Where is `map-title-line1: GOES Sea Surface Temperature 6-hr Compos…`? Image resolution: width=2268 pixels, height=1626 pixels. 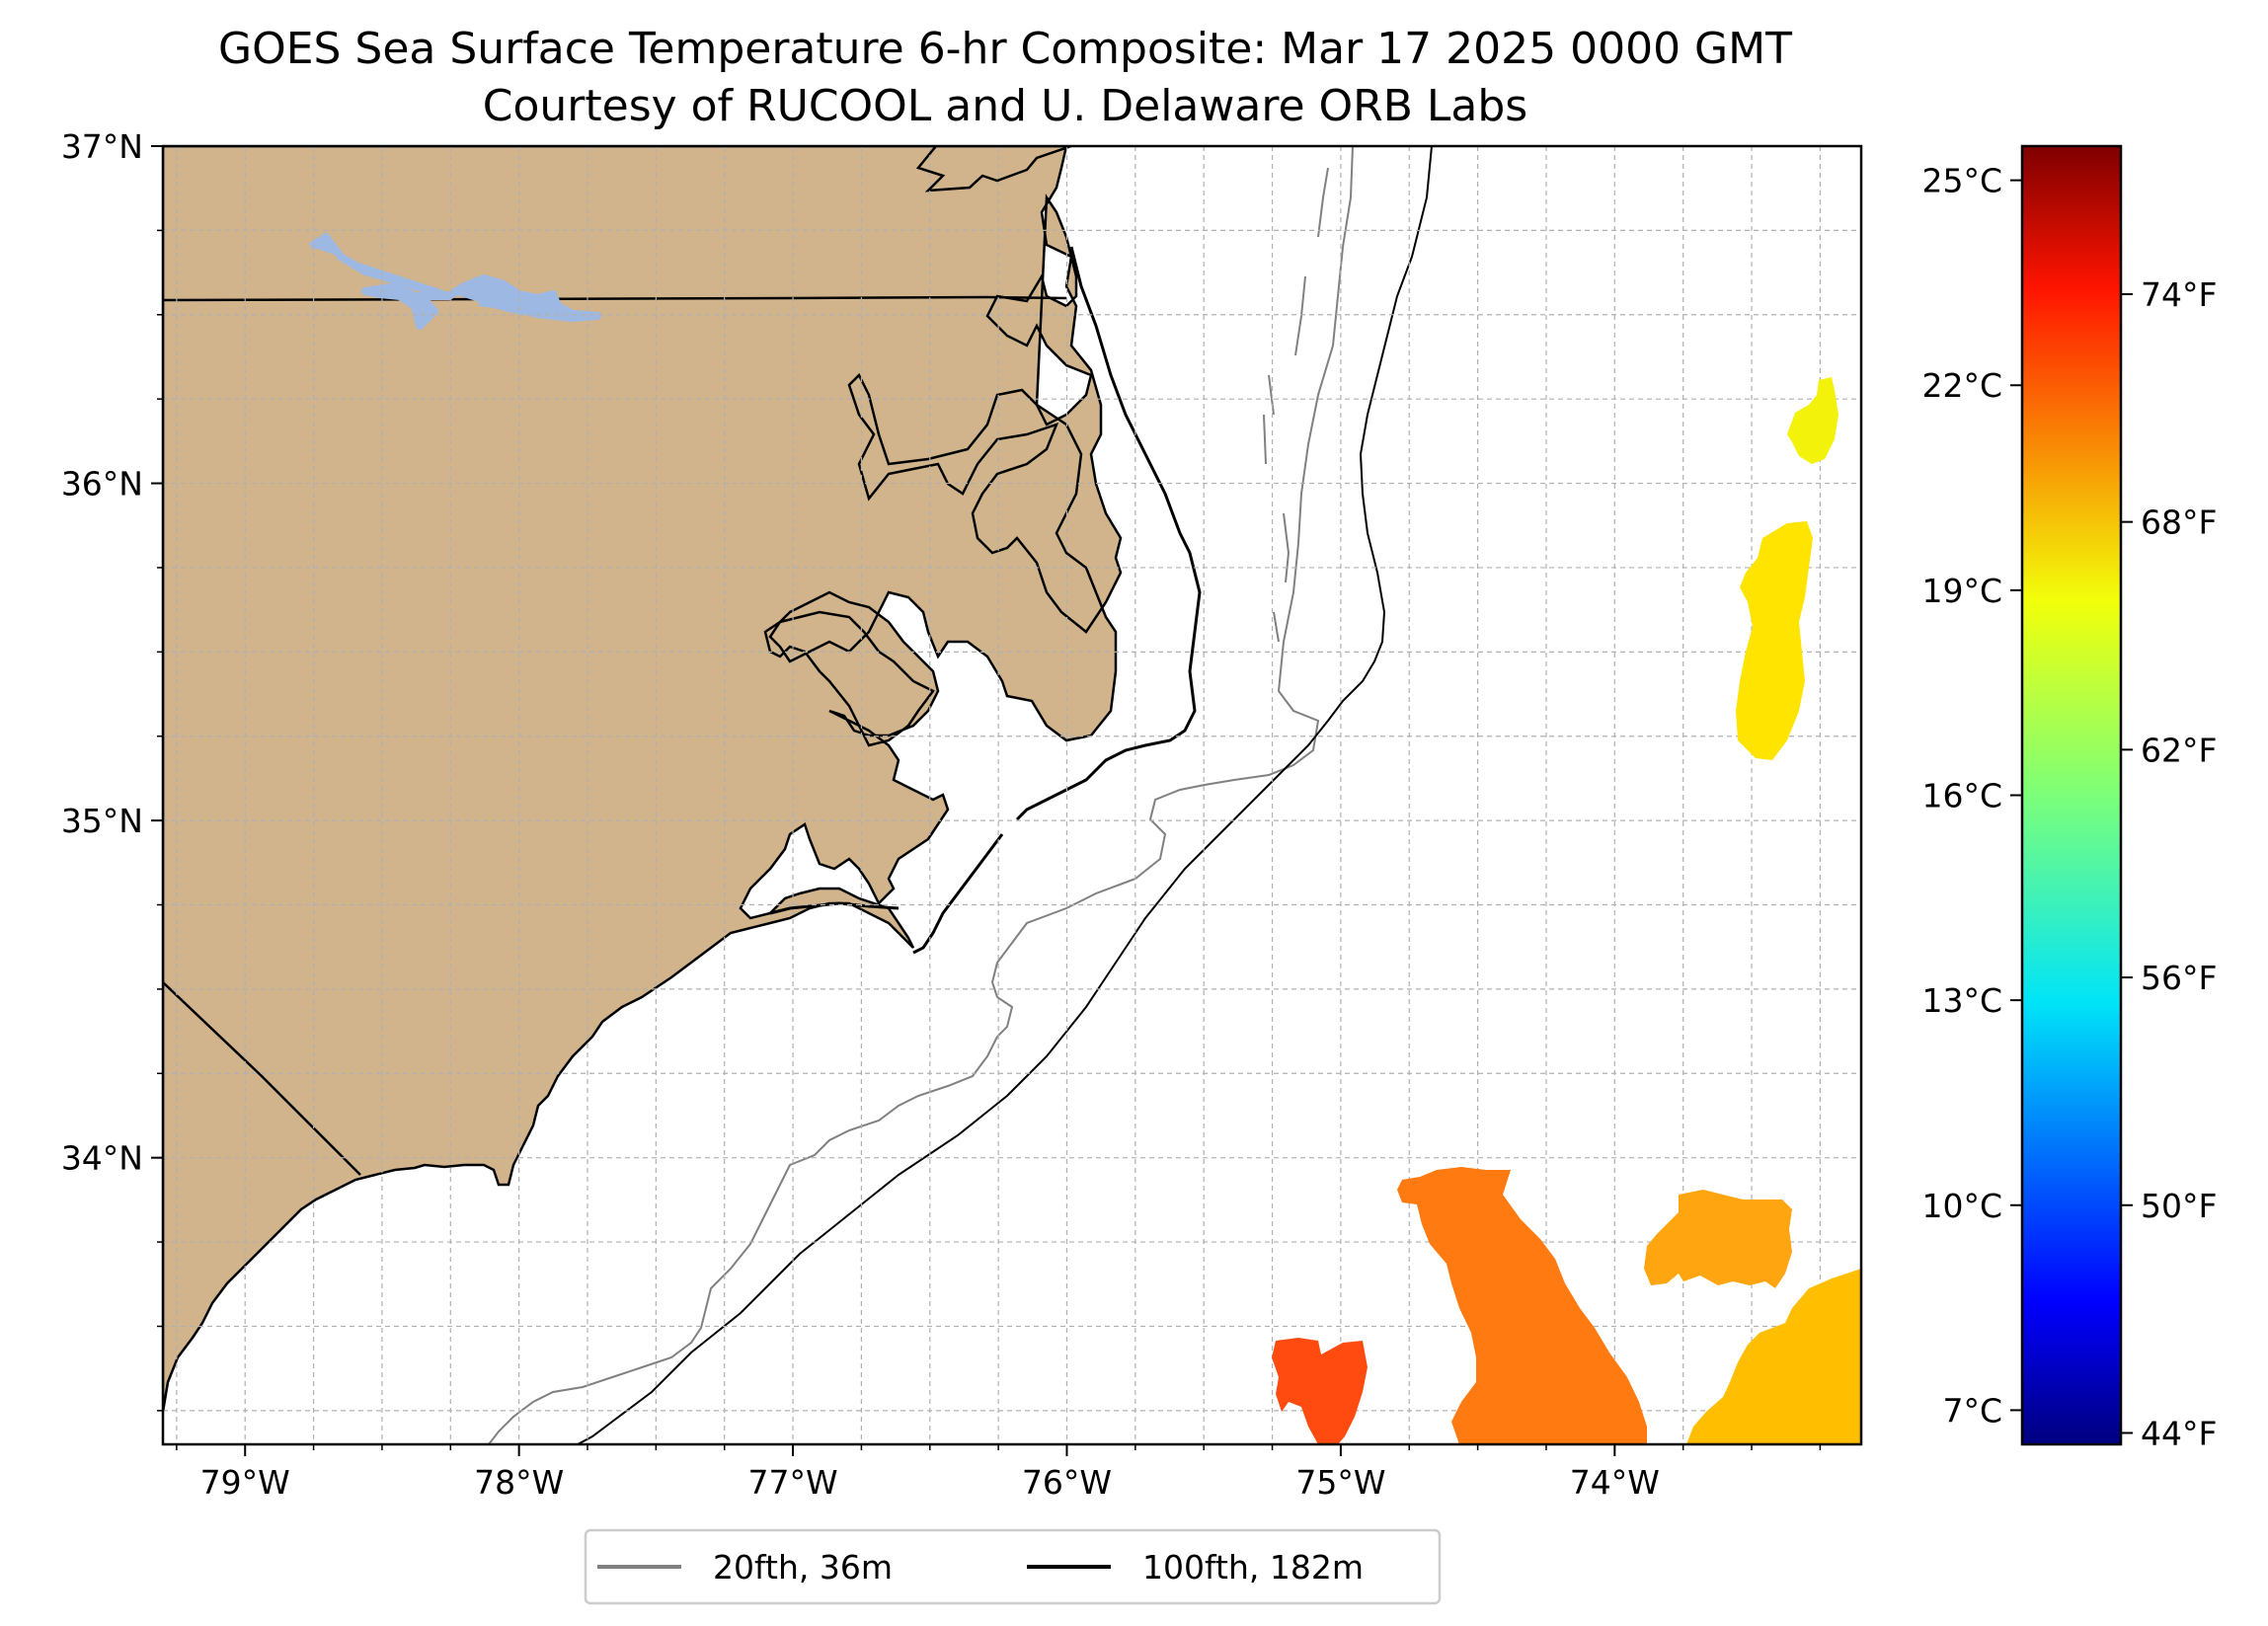
map-title-line1: GOES Sea Surface Temperature 6-hr Compos… is located at coordinates (1005, 49).